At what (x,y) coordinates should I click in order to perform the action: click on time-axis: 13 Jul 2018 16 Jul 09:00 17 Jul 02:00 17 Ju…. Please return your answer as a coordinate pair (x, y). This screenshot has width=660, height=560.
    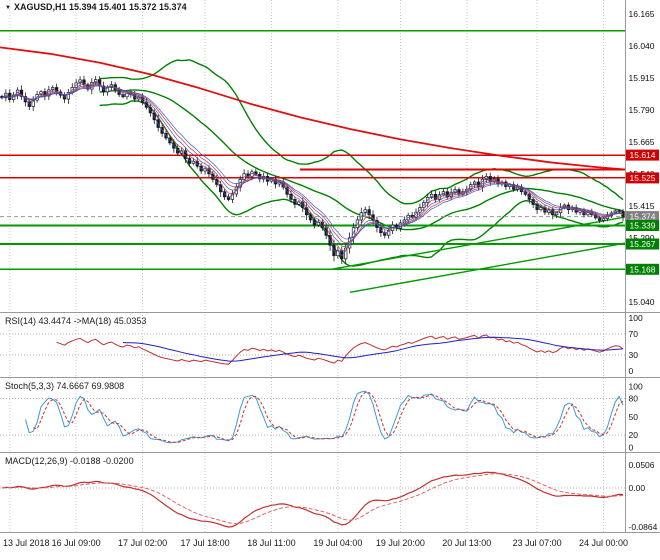
    Looking at the image, I should click on (330, 546).